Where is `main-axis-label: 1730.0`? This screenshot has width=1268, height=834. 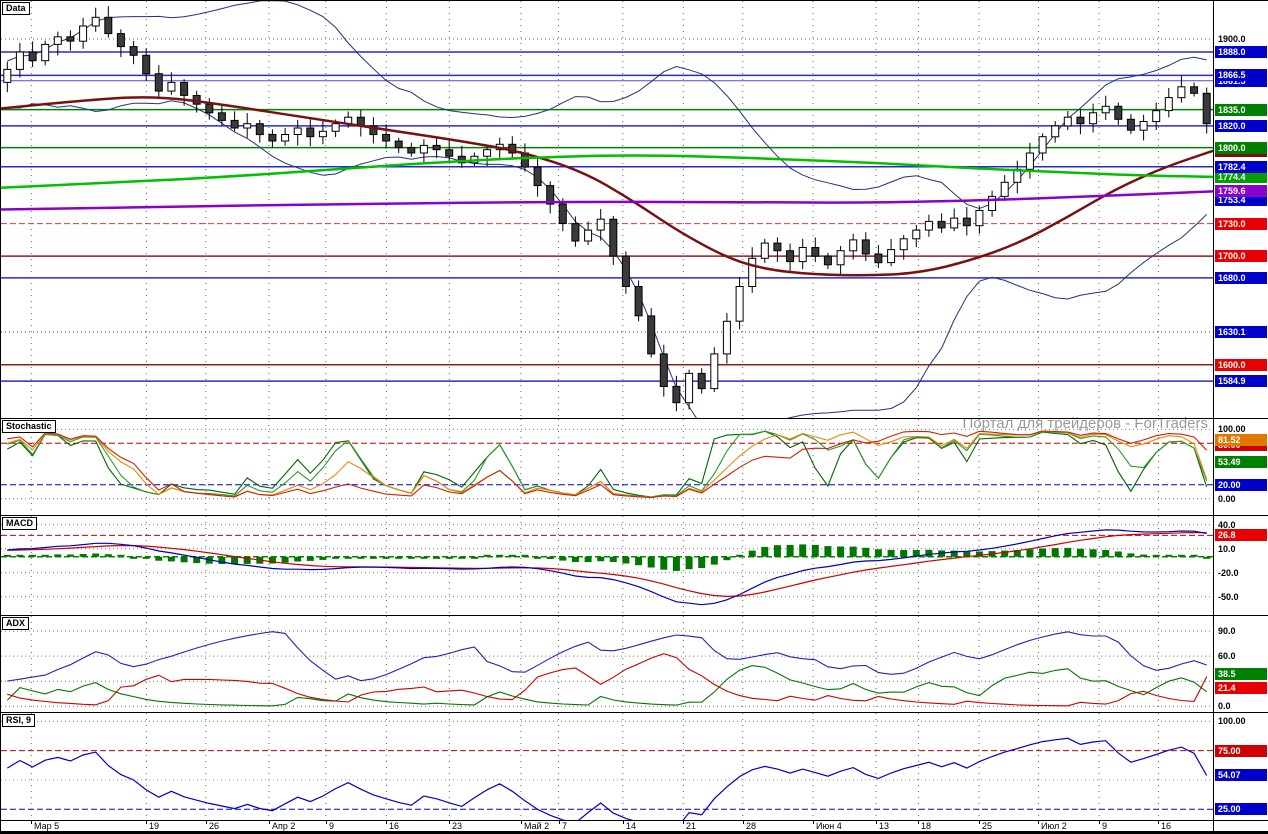
main-axis-label: 1730.0 is located at coordinates (1241, 224).